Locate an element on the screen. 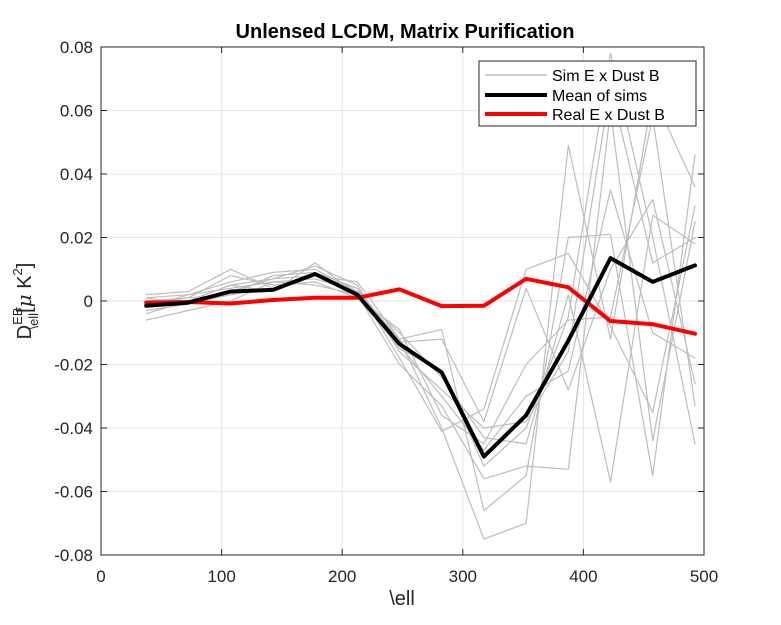  chart-title: Unlensed LCDM, Matrix Purification is located at coordinates (405, 32).